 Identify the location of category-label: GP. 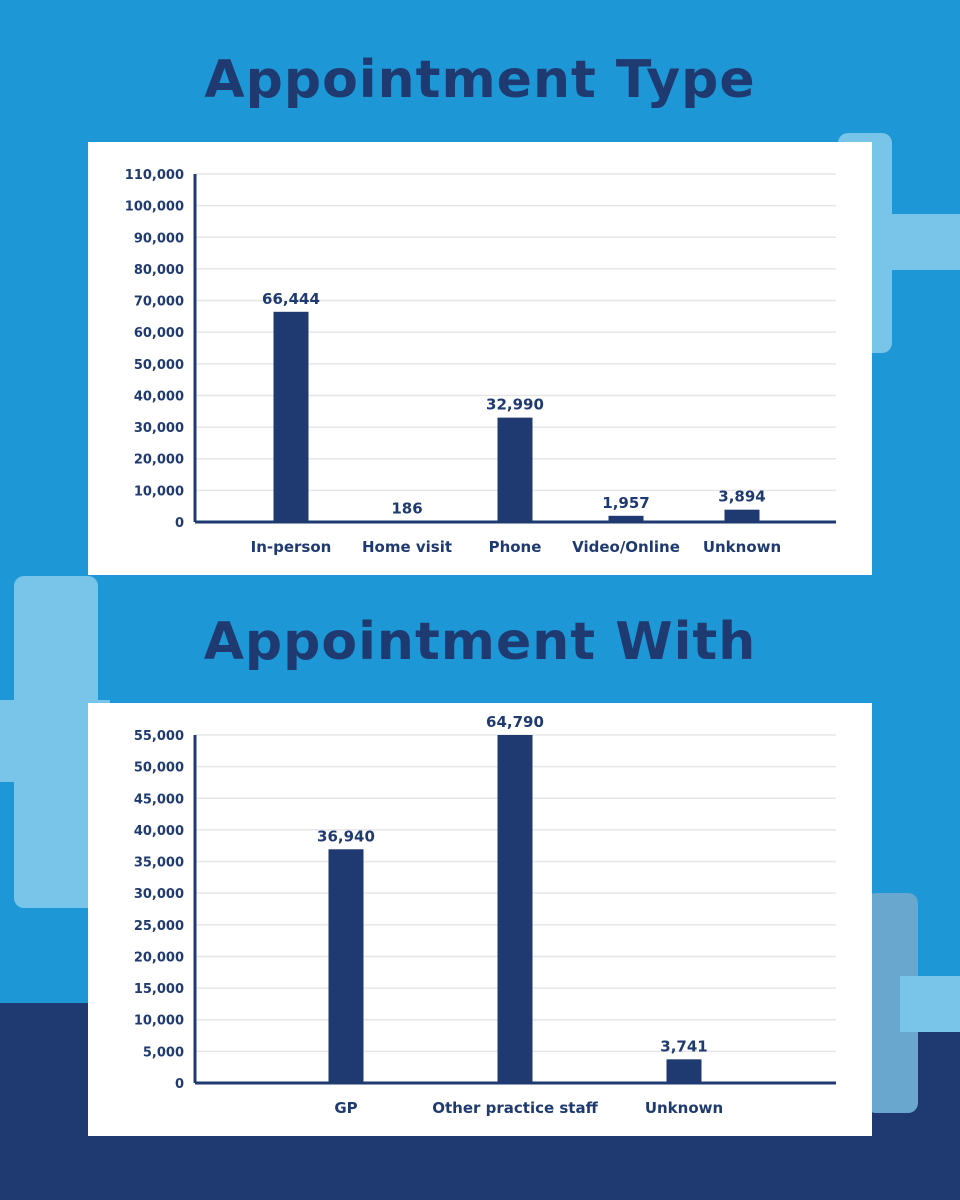
(345, 1108).